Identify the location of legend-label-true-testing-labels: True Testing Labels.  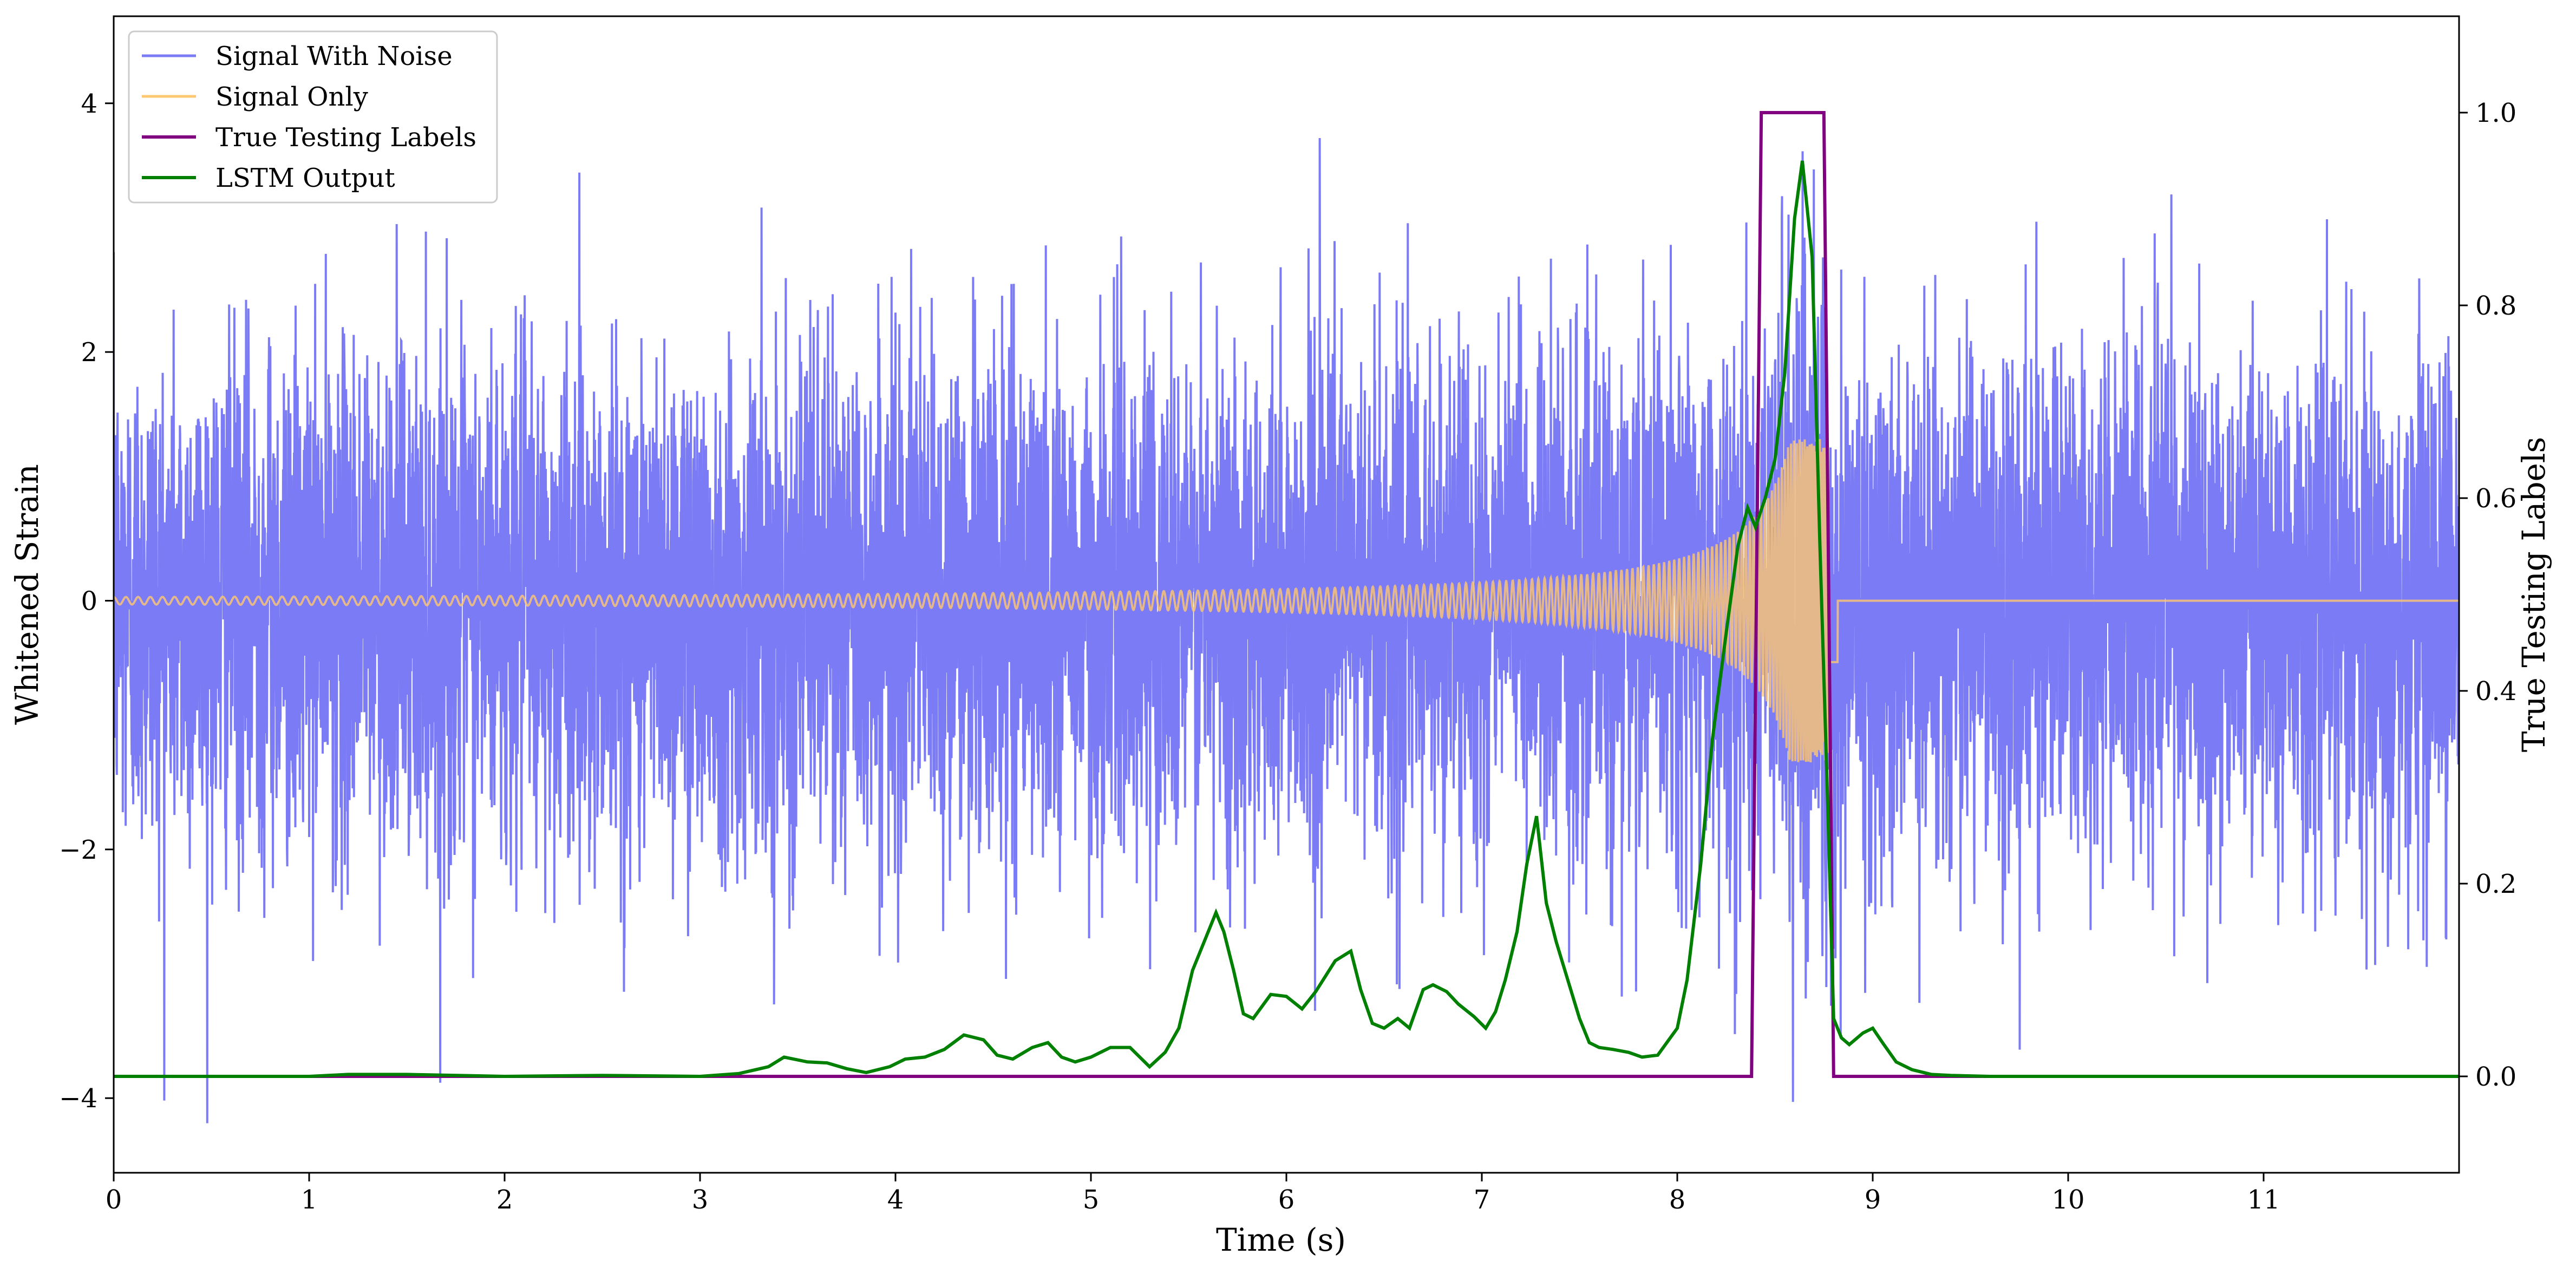
(345, 137).